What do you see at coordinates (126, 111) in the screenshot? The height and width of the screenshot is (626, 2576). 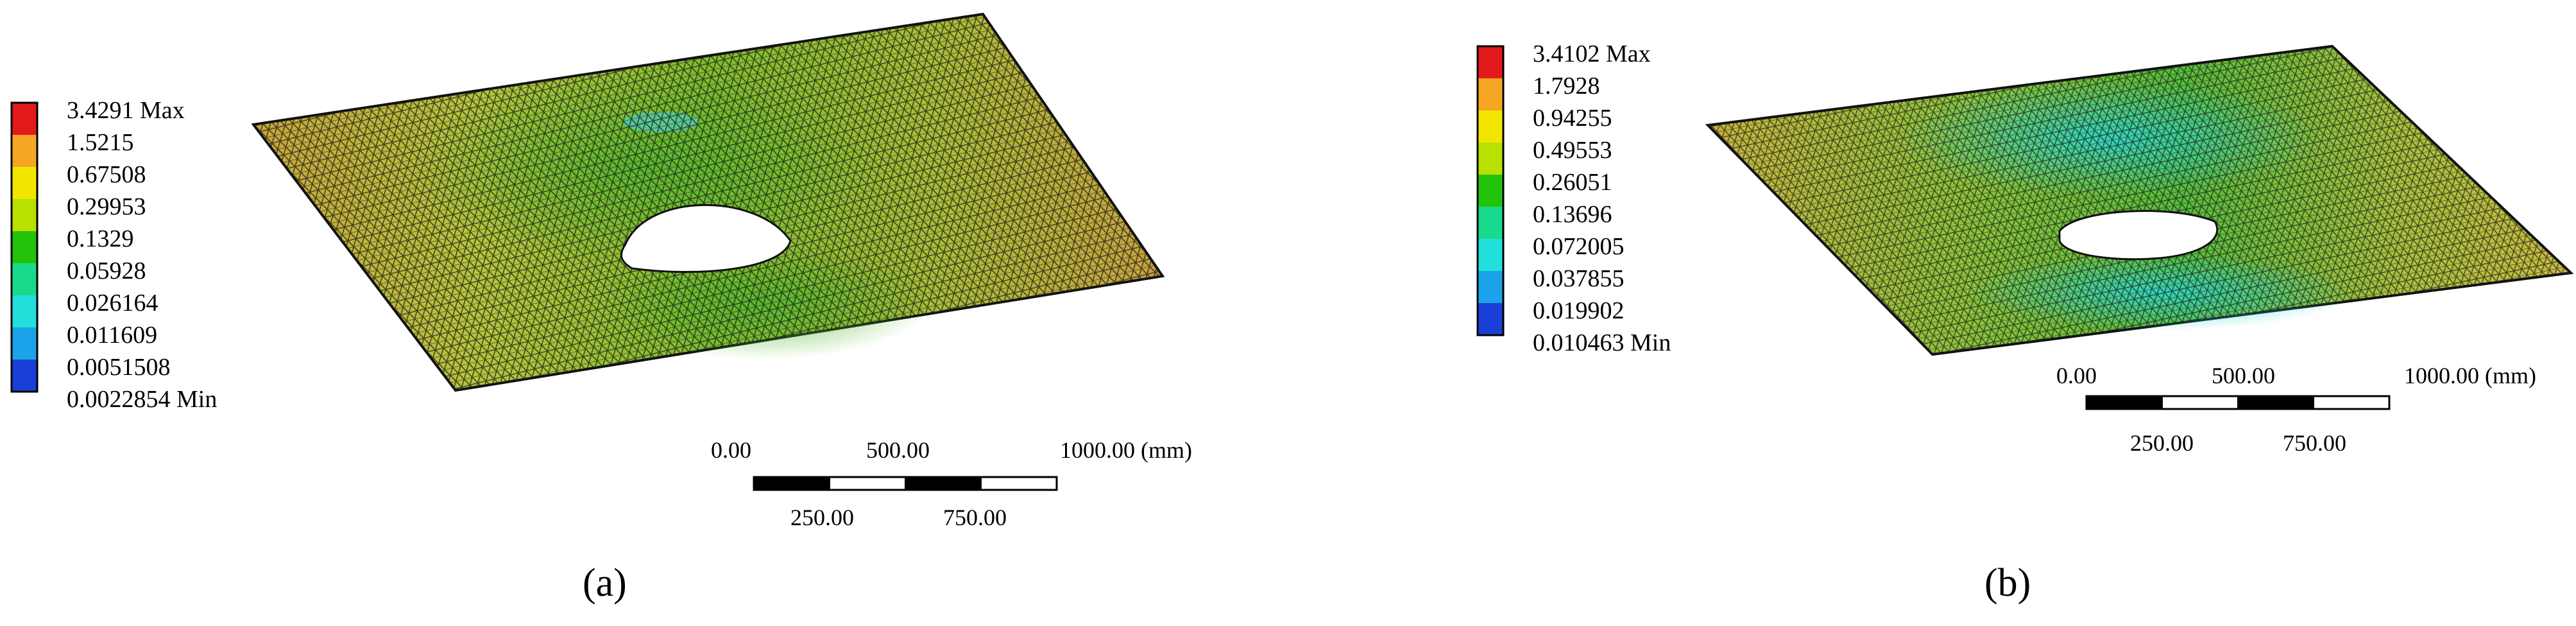 I see `legend-value: 3.4291 Max` at bounding box center [126, 111].